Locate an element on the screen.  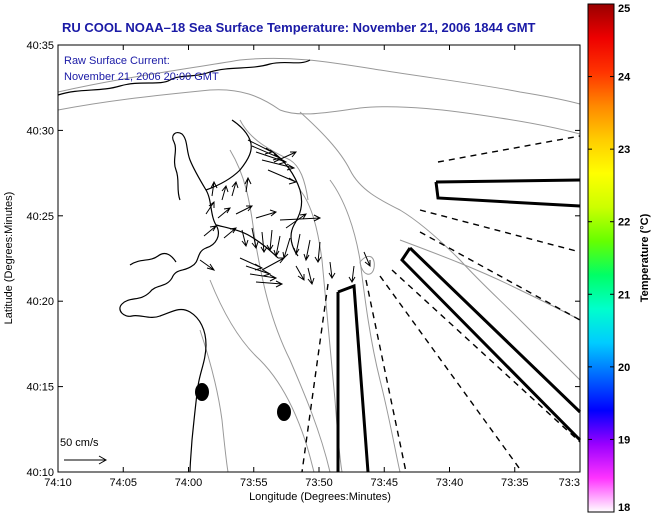
colorbar-tick-label: 21 is located at coordinates (624, 295).